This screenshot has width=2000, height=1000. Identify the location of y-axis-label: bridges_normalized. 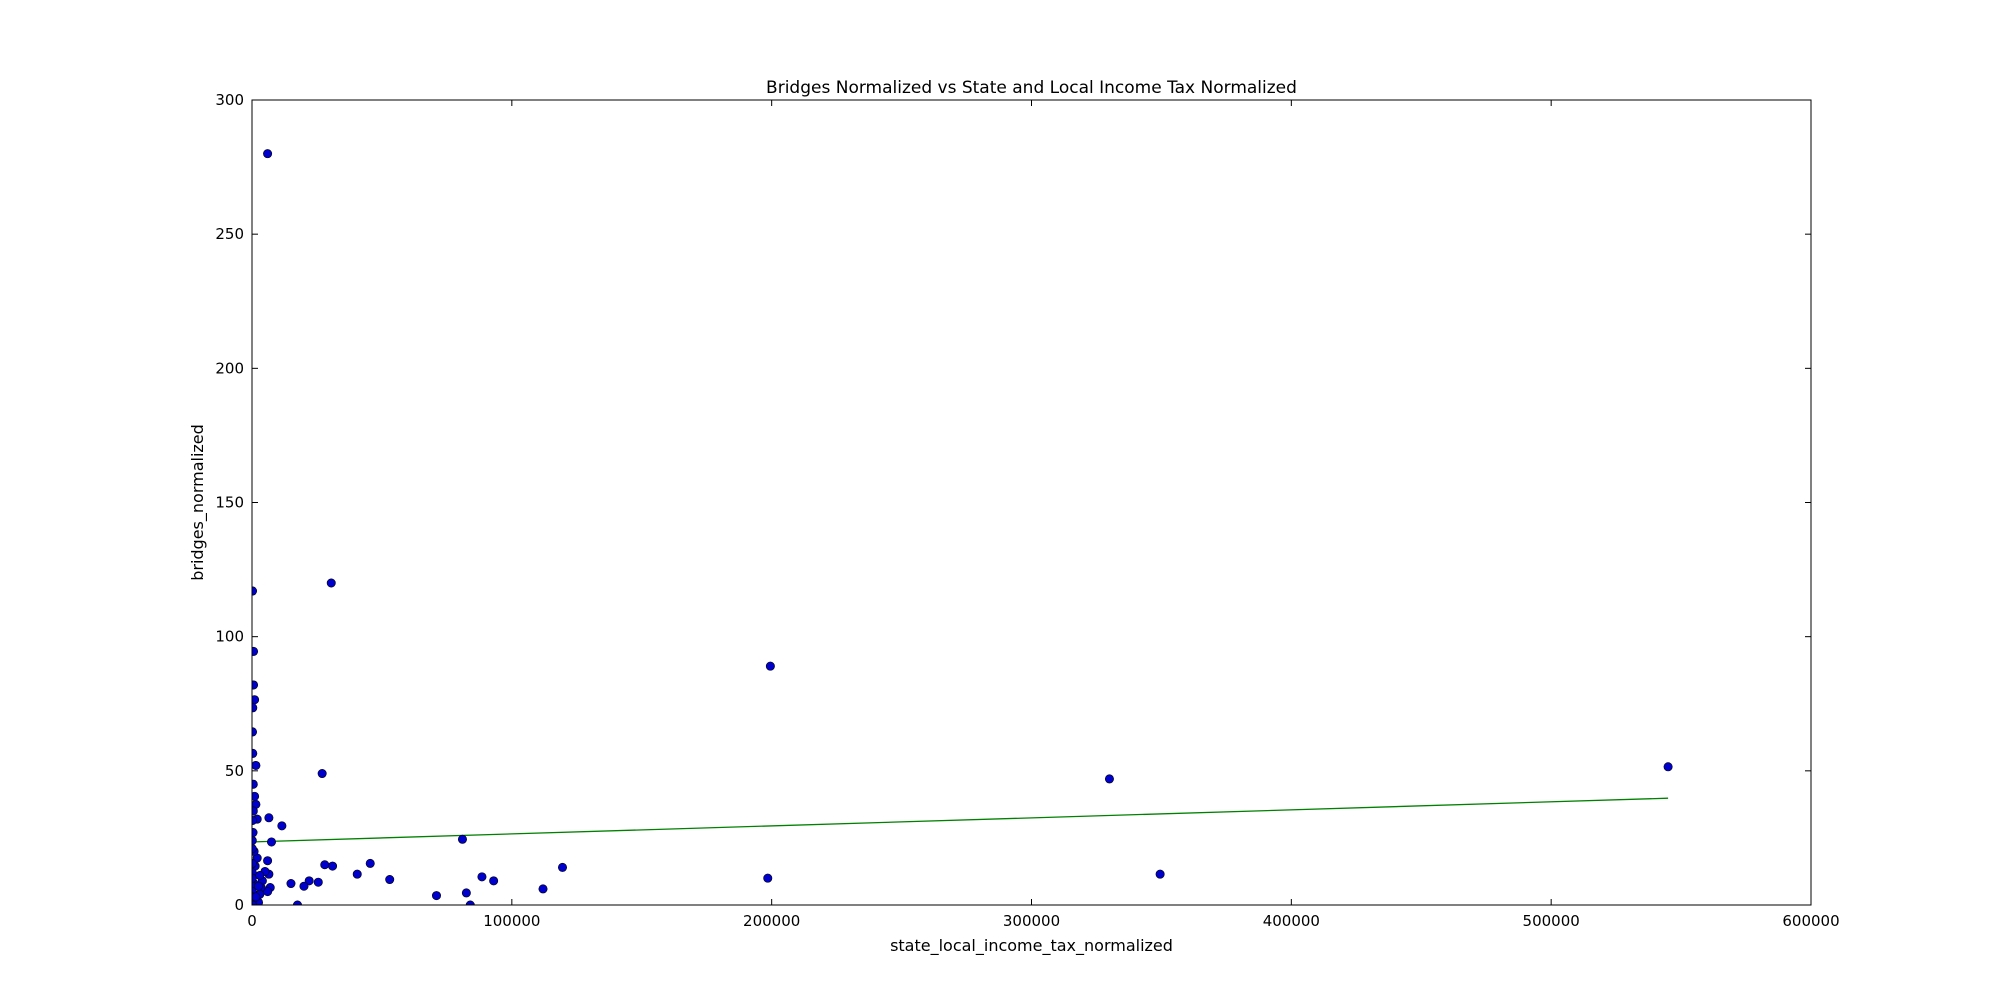
(198, 502).